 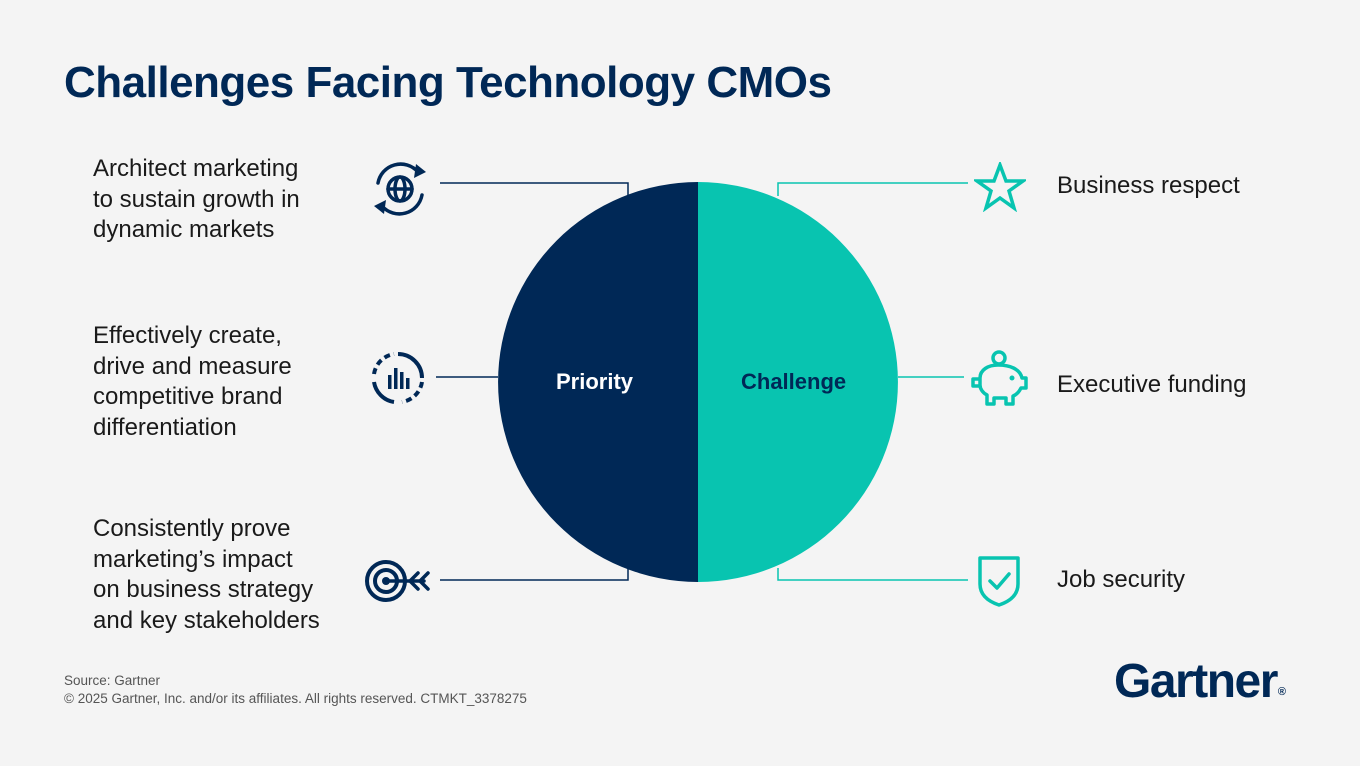 I want to click on circle-label-priority: Priority, so click(x=595, y=381).